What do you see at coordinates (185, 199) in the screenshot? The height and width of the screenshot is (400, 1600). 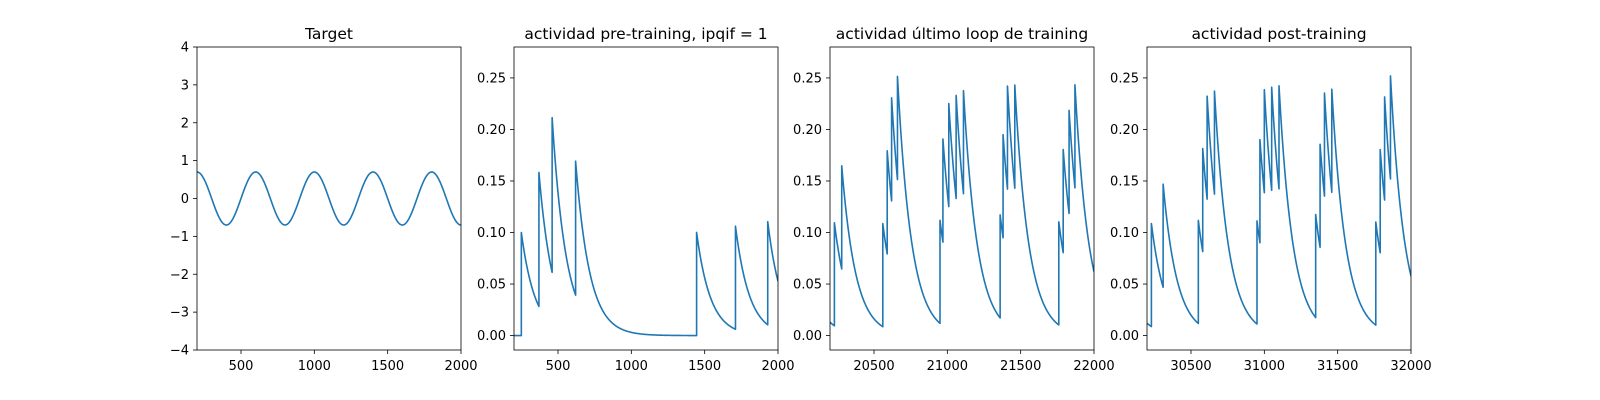 I see `y-tick-label: 0` at bounding box center [185, 199].